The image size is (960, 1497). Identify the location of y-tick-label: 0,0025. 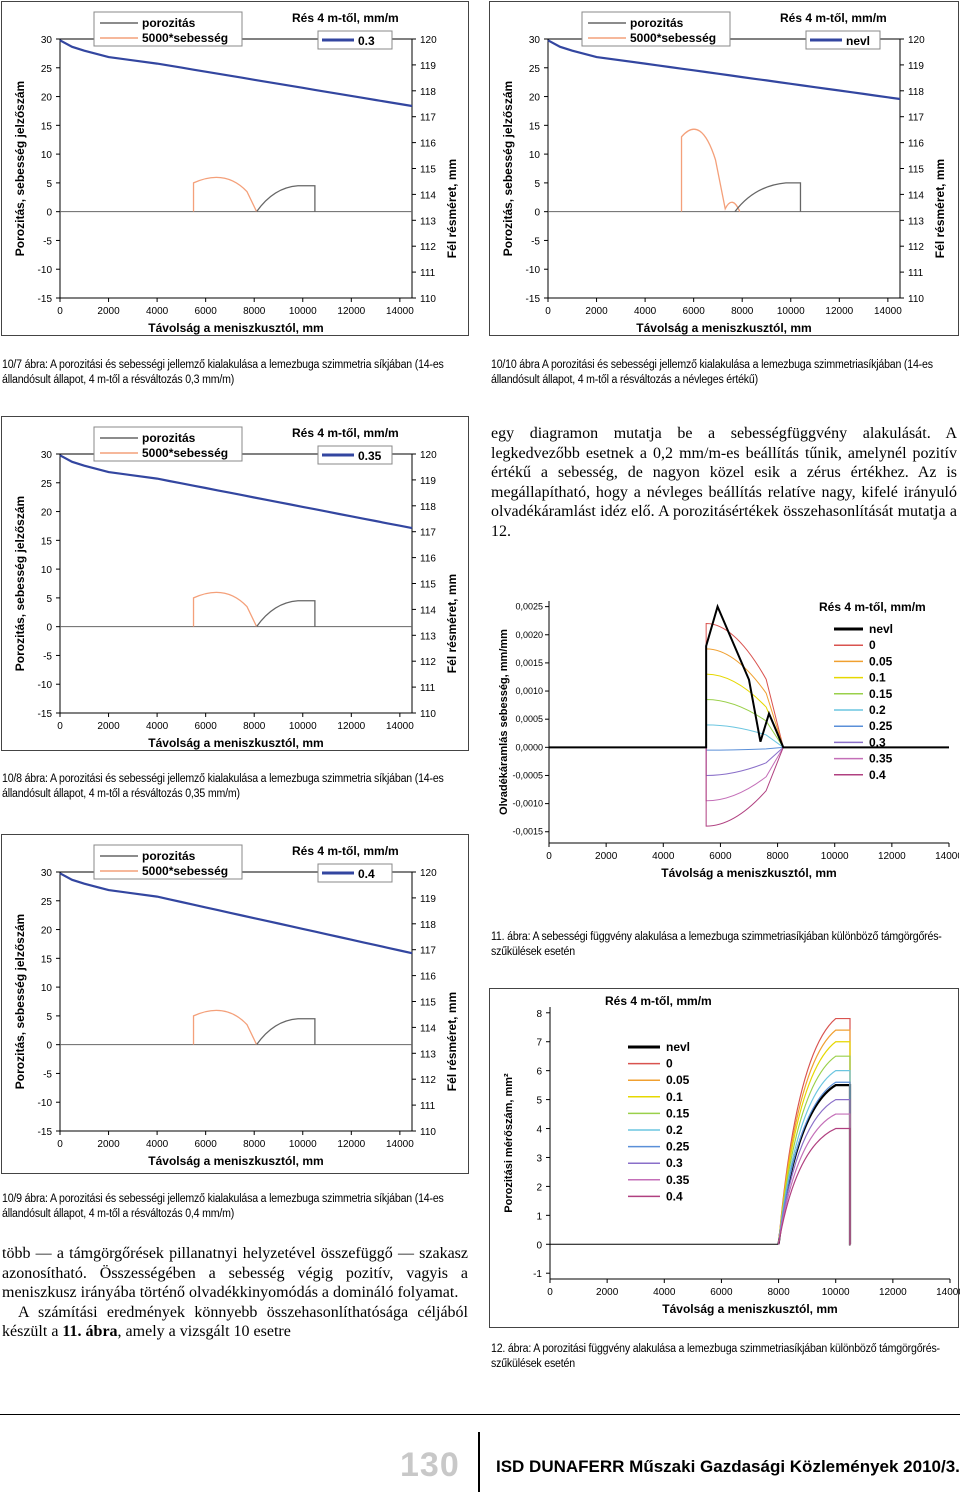
(529, 607).